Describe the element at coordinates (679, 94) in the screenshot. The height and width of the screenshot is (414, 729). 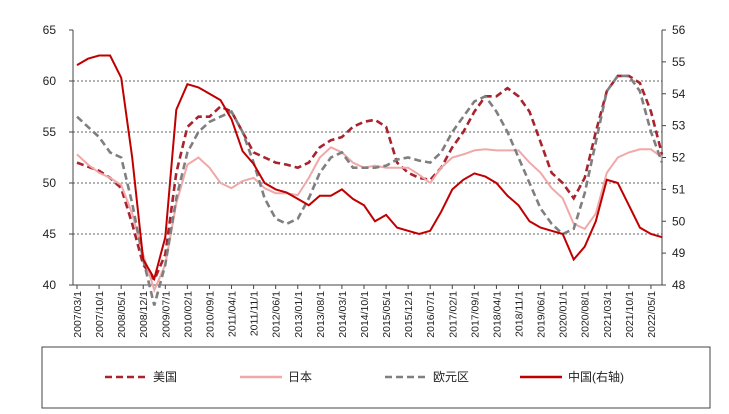
I see `y2-tick-label: 54` at that location.